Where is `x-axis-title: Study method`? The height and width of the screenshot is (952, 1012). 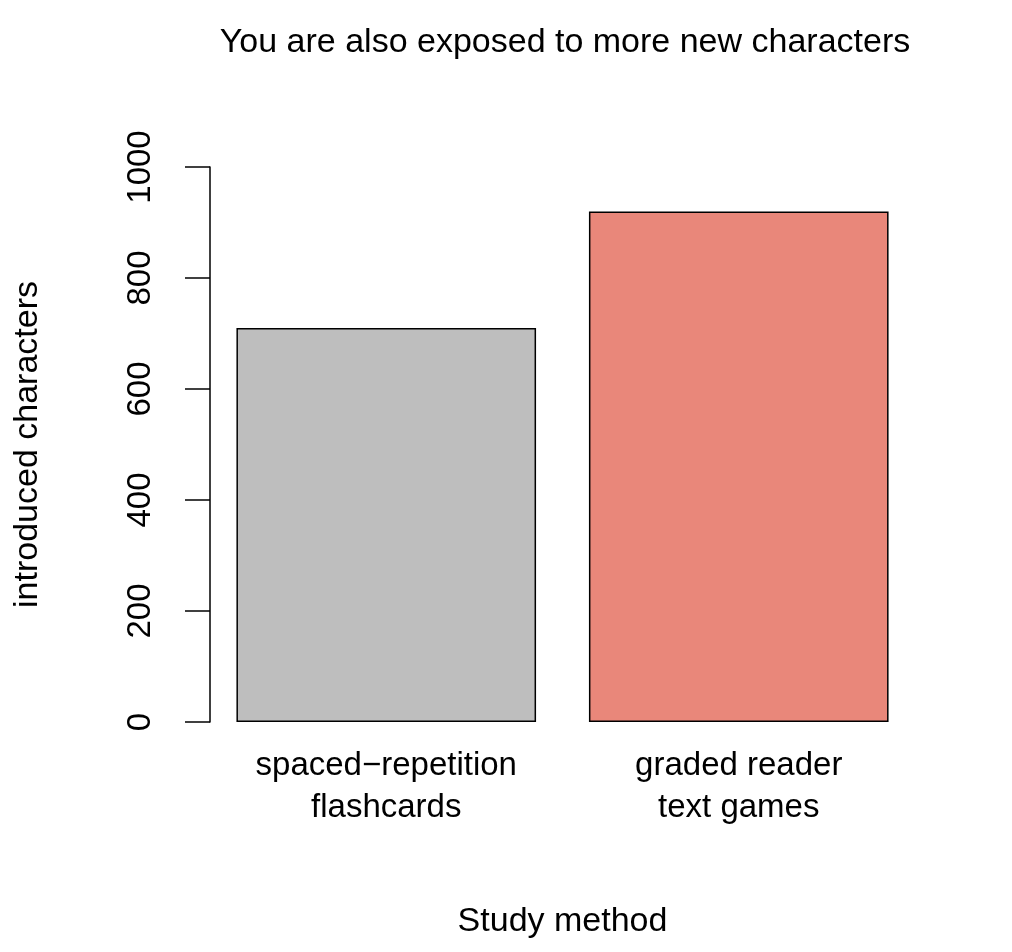 x-axis-title: Study method is located at coordinates (562, 919).